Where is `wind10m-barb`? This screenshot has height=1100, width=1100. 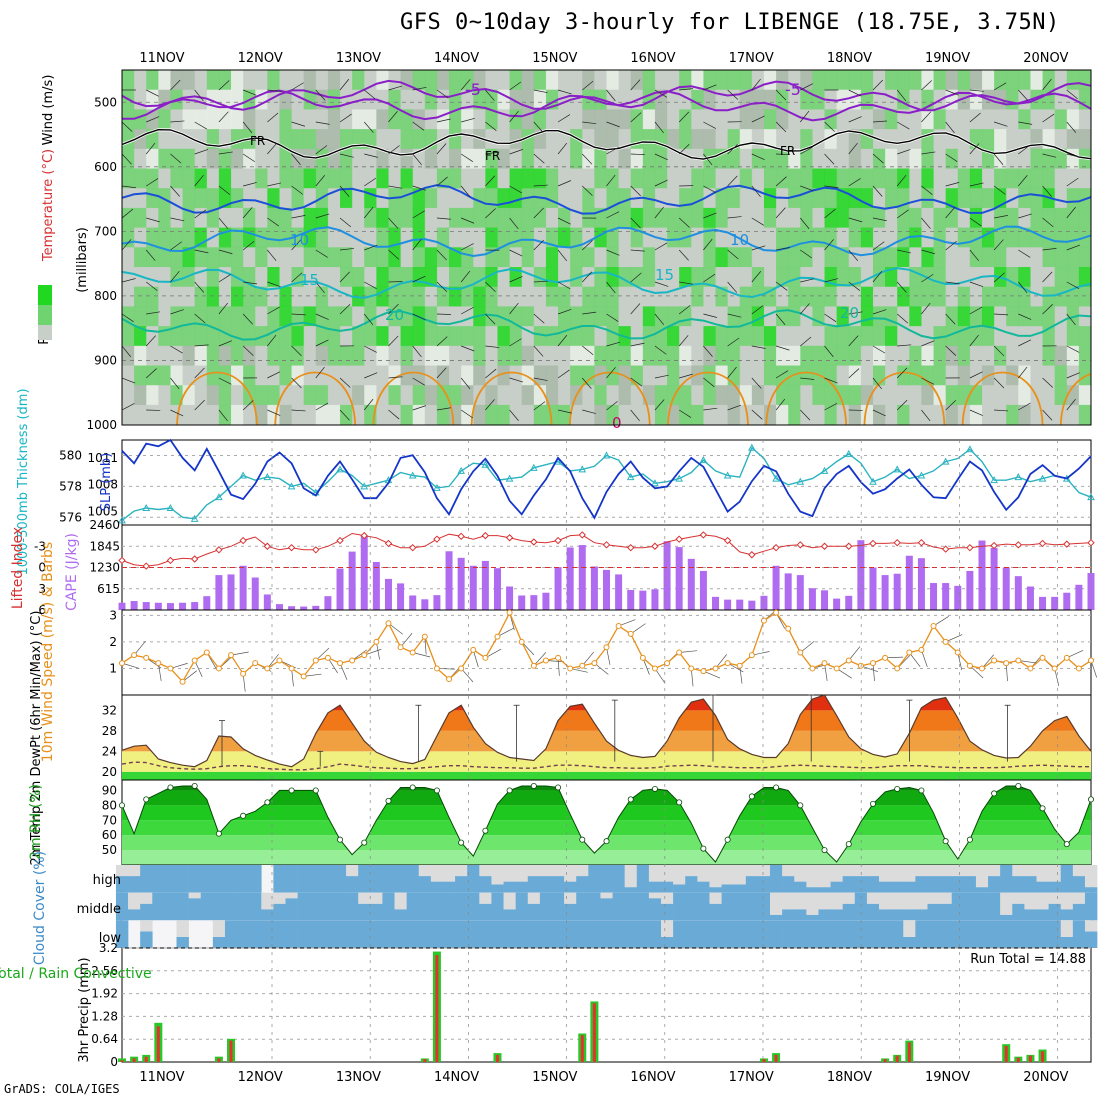
wind10m-barb is located at coordinates (493, 653).